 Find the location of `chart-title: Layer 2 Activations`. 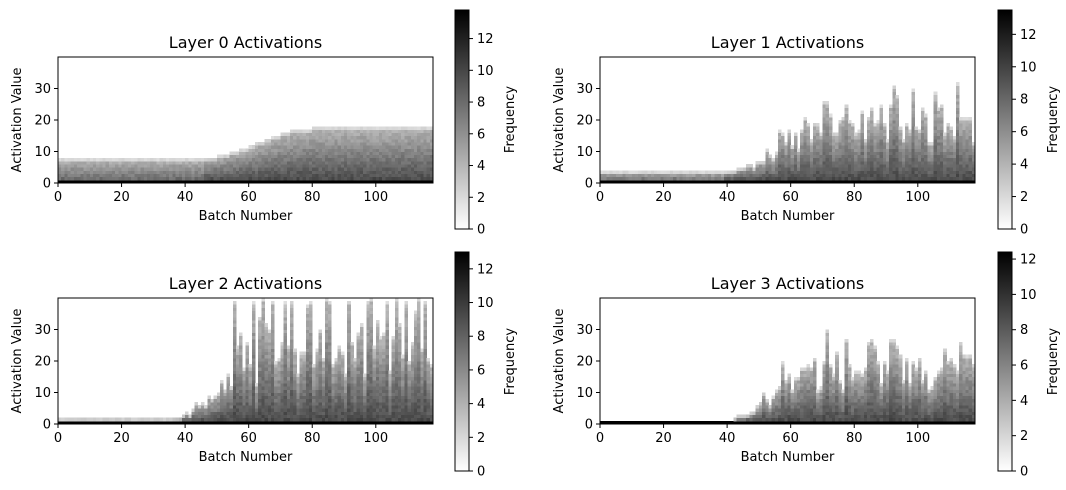

chart-title: Layer 2 Activations is located at coordinates (245, 283).